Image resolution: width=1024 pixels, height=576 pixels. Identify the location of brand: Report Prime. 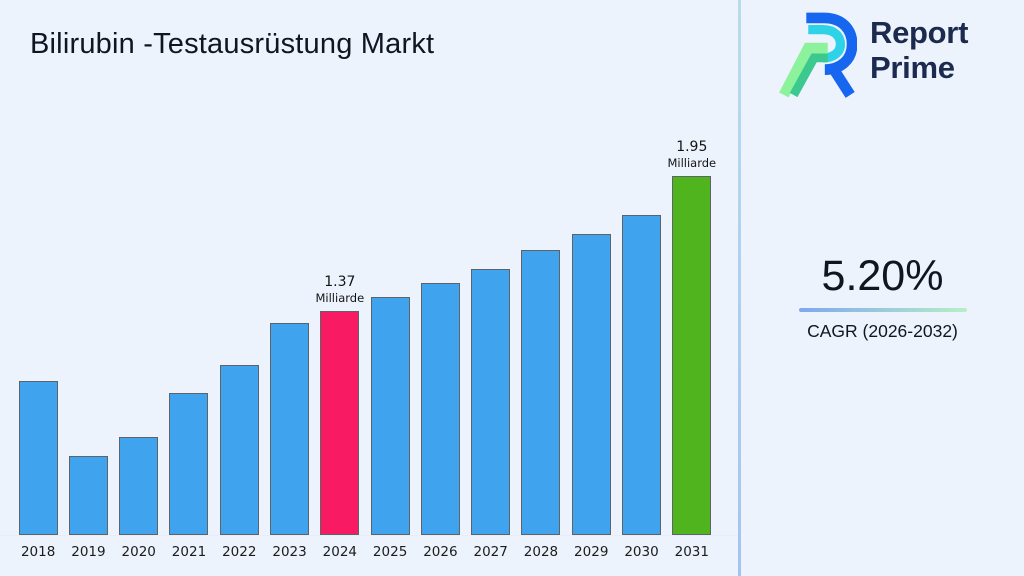
(873, 54).